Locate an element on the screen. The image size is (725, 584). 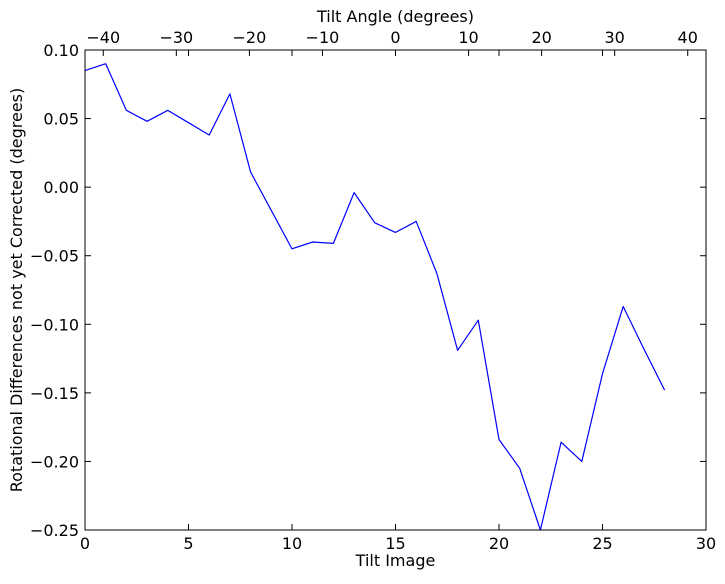
top-x-tick-label: −30 is located at coordinates (176, 37).